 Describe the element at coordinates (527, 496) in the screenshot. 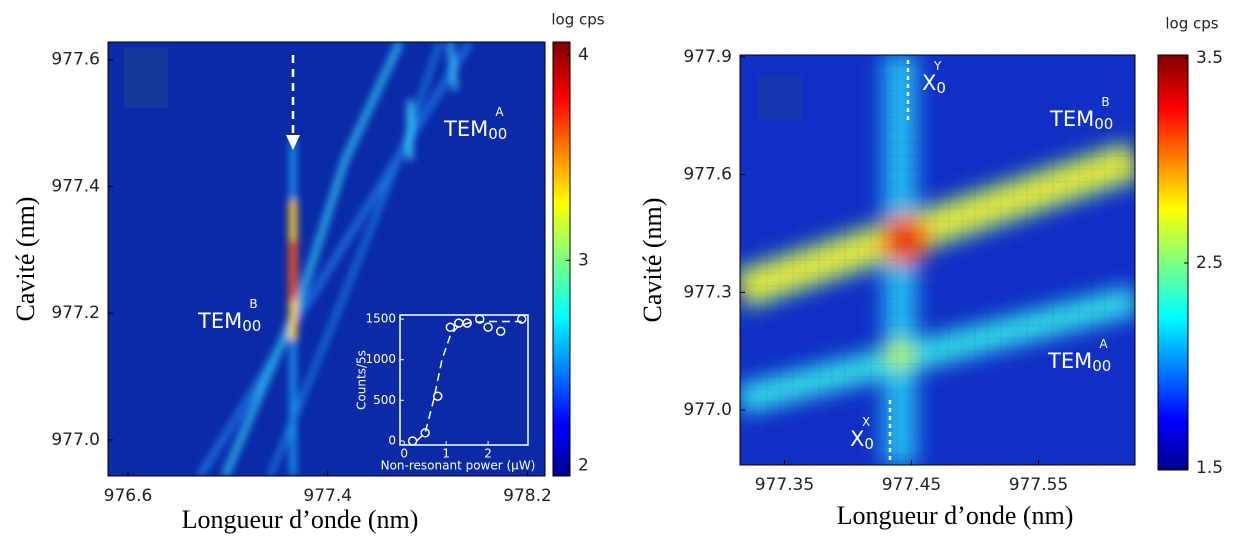

I see `x-tick-label: 978.2` at that location.